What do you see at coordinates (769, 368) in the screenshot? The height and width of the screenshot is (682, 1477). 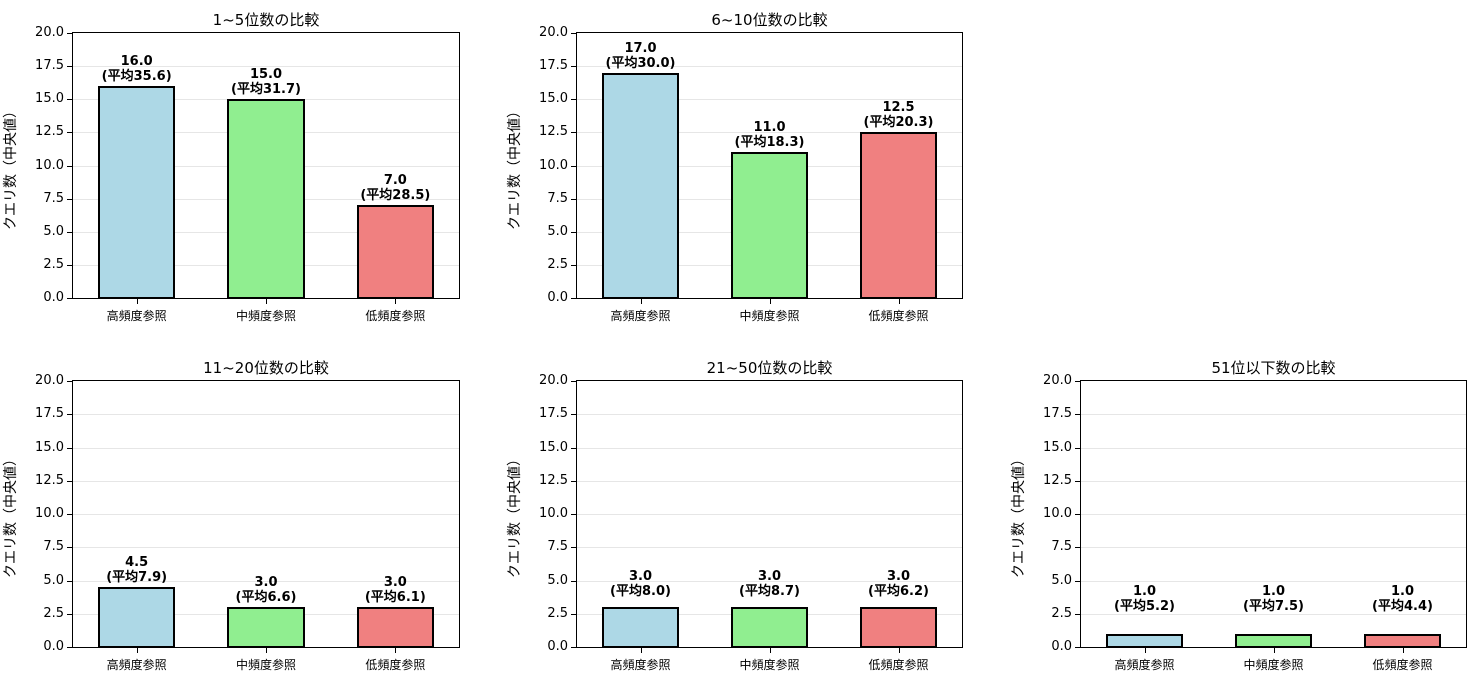 I see `chart-title: 21~50位数の比較` at bounding box center [769, 368].